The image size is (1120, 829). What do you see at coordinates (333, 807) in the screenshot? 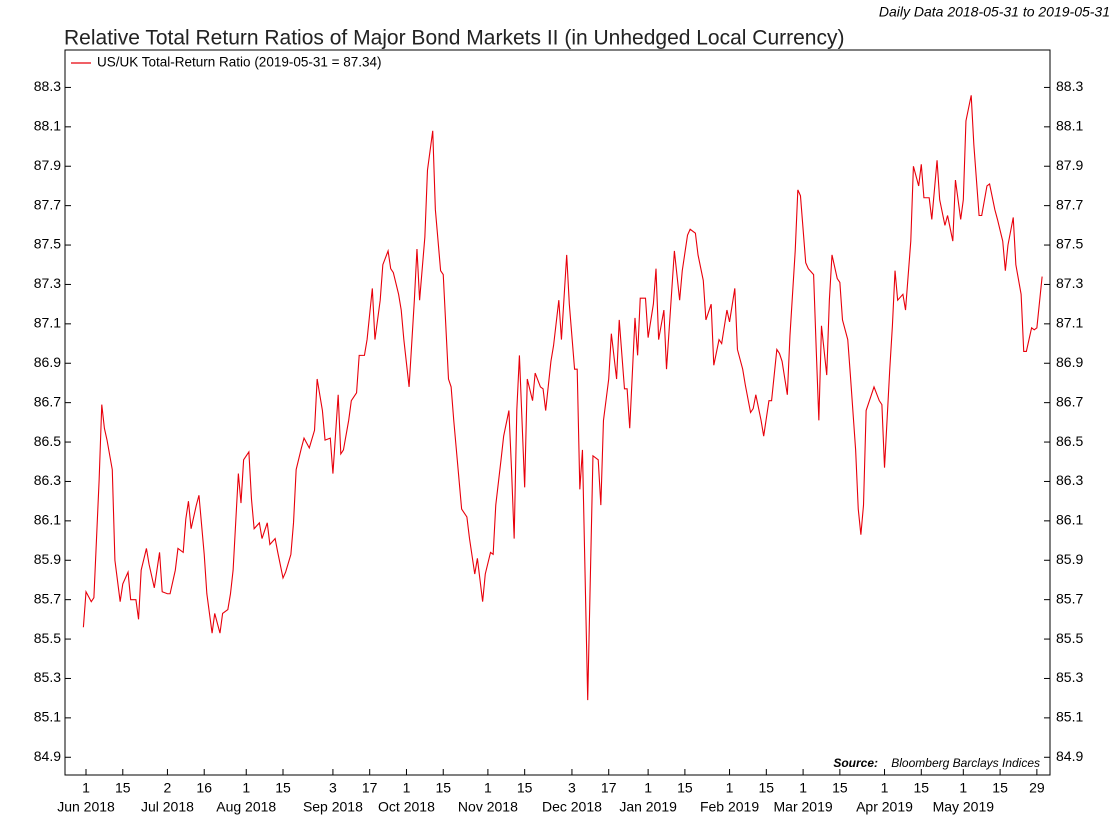
I see `x-month-label: Sep 2018` at bounding box center [333, 807].